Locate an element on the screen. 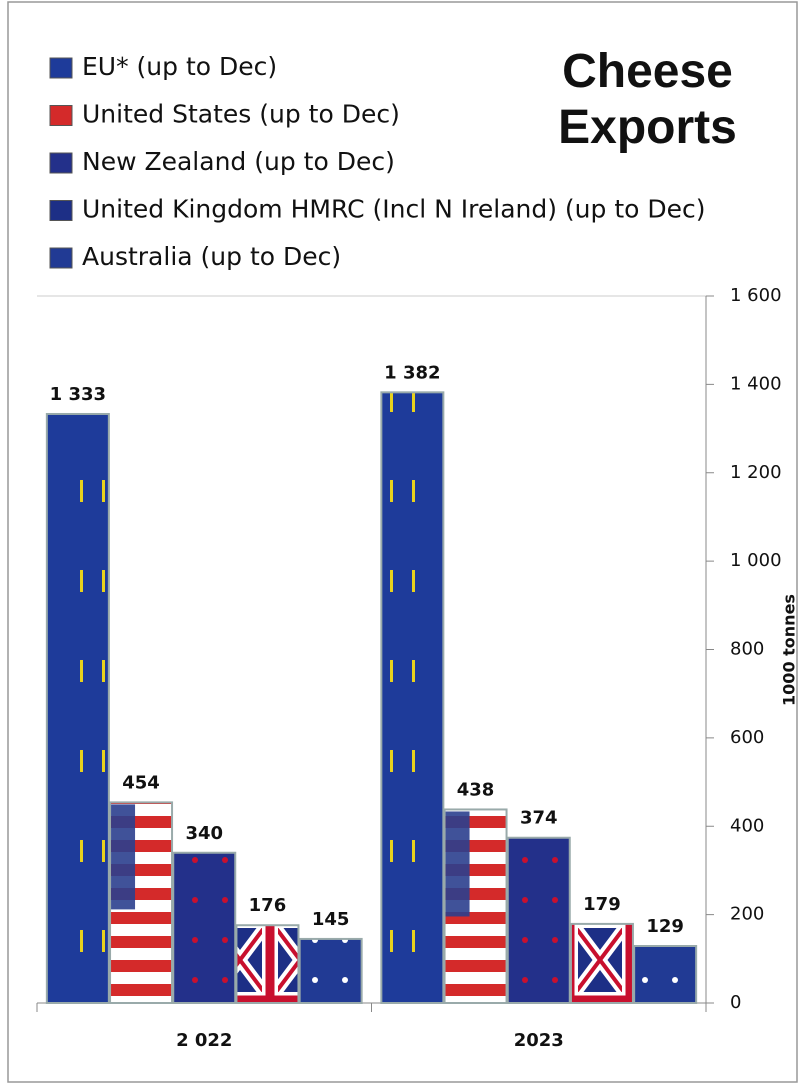 This screenshot has height=1084, width=799. value-label: 454 is located at coordinates (141, 782).